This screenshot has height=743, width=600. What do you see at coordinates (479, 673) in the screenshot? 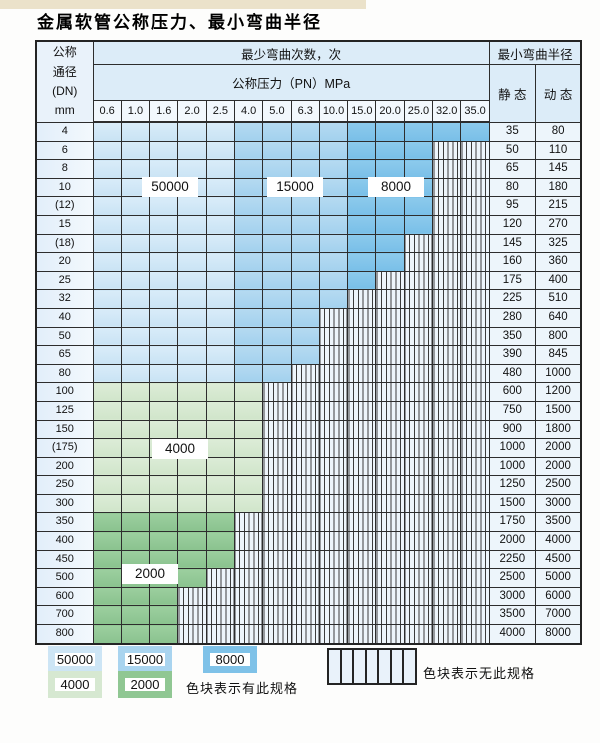
I see `legend-note-none: 色块表示无此规格` at bounding box center [479, 673].